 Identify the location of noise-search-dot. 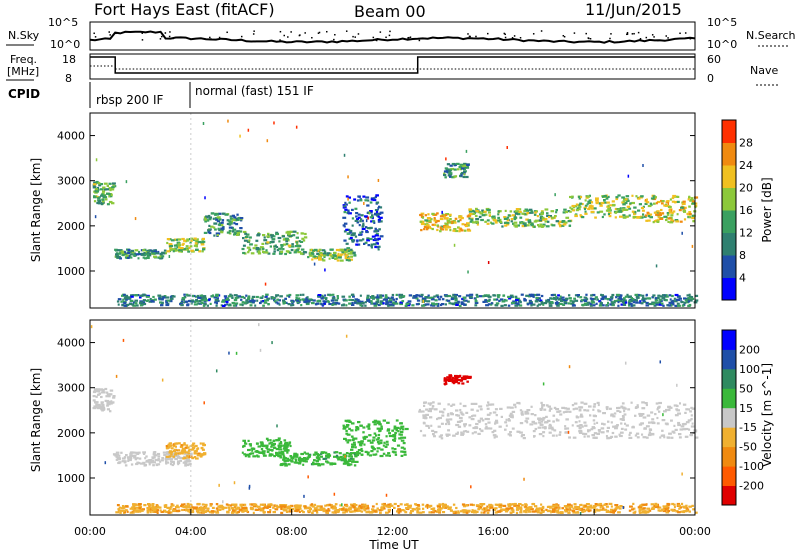
(227, 32).